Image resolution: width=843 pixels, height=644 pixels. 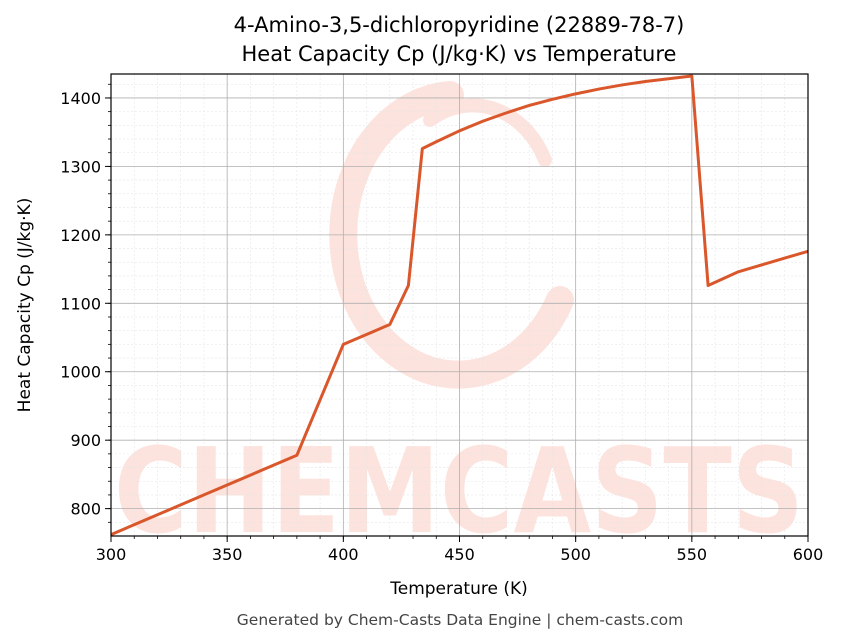 I want to click on y-tick-label: 1200, so click(x=80, y=235).